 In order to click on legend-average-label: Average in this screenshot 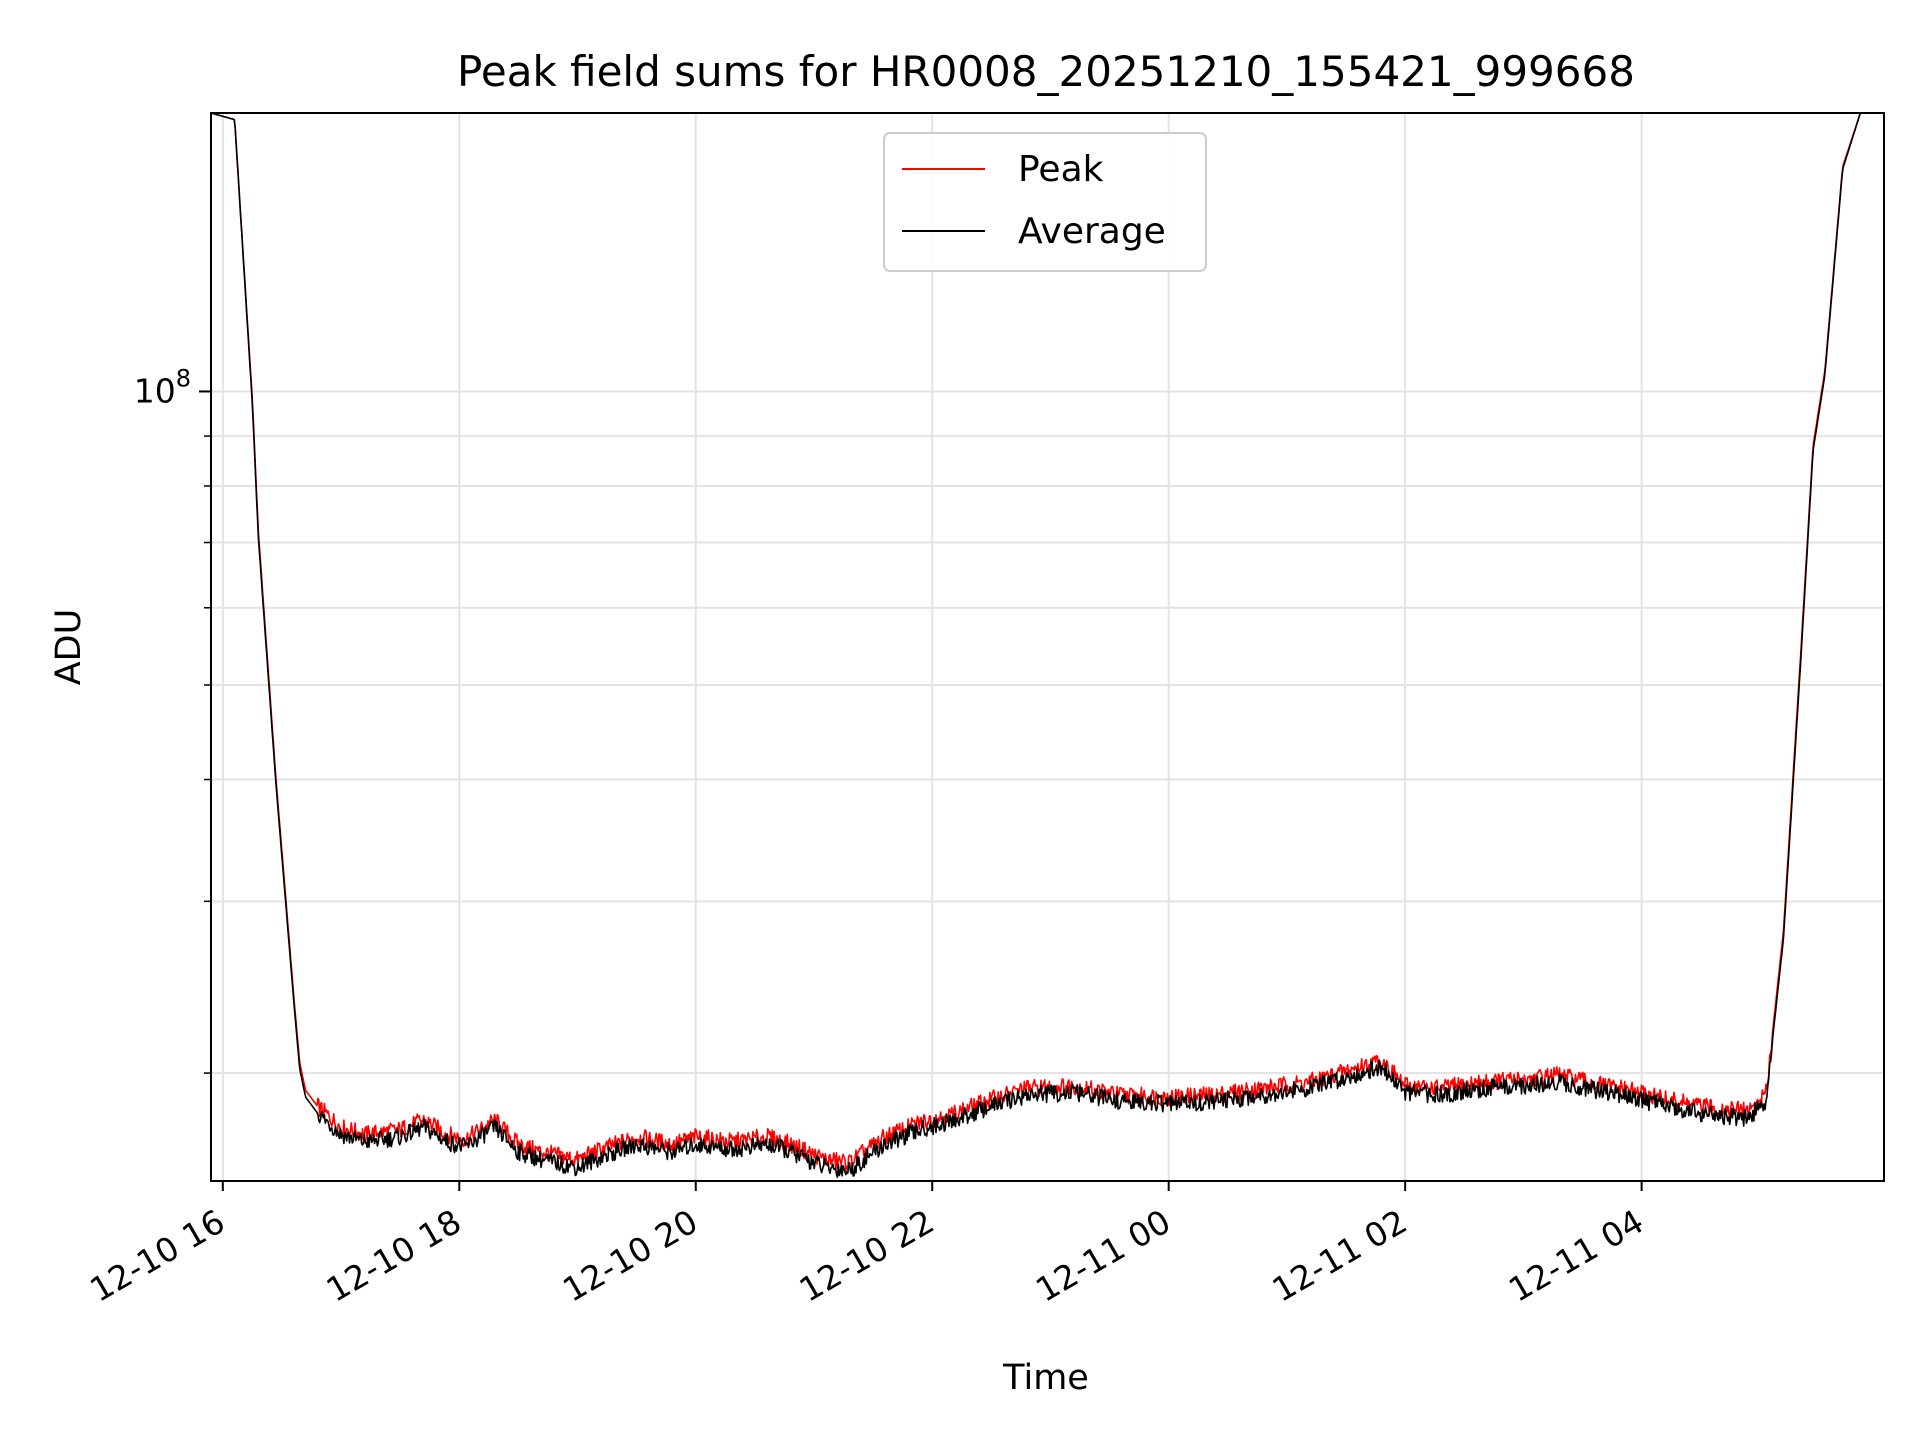, I will do `click(1092, 231)`.